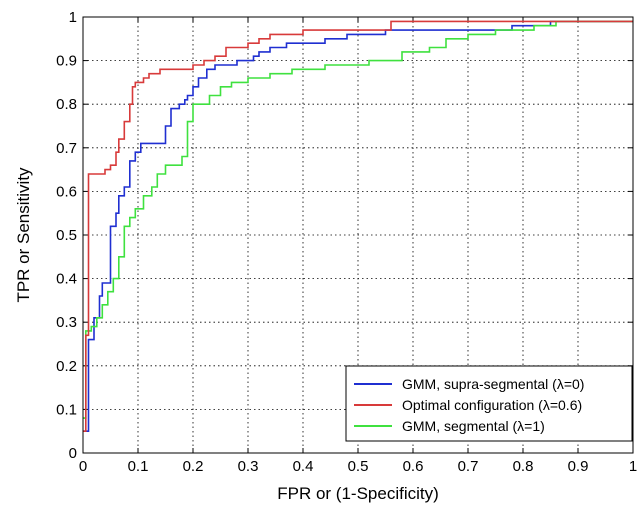 The image size is (640, 507). I want to click on y-tick-label: 0.7, so click(66, 148).